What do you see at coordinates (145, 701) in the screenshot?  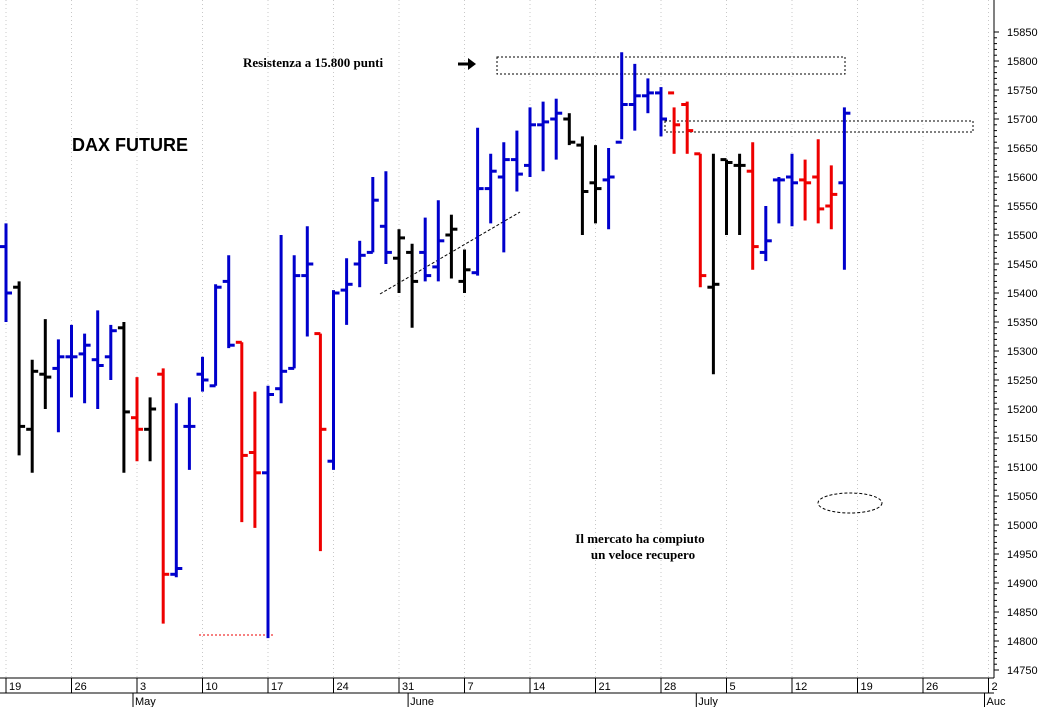 I see `month-label: May` at bounding box center [145, 701].